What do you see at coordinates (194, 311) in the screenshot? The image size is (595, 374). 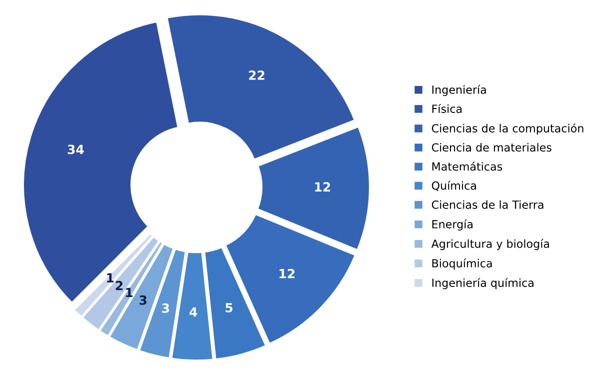 I see `data-label: 4` at bounding box center [194, 311].